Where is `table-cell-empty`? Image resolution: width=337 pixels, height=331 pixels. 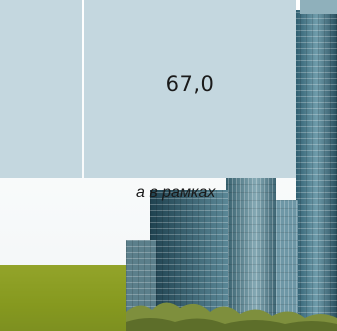 table-cell-empty is located at coordinates (41, 89).